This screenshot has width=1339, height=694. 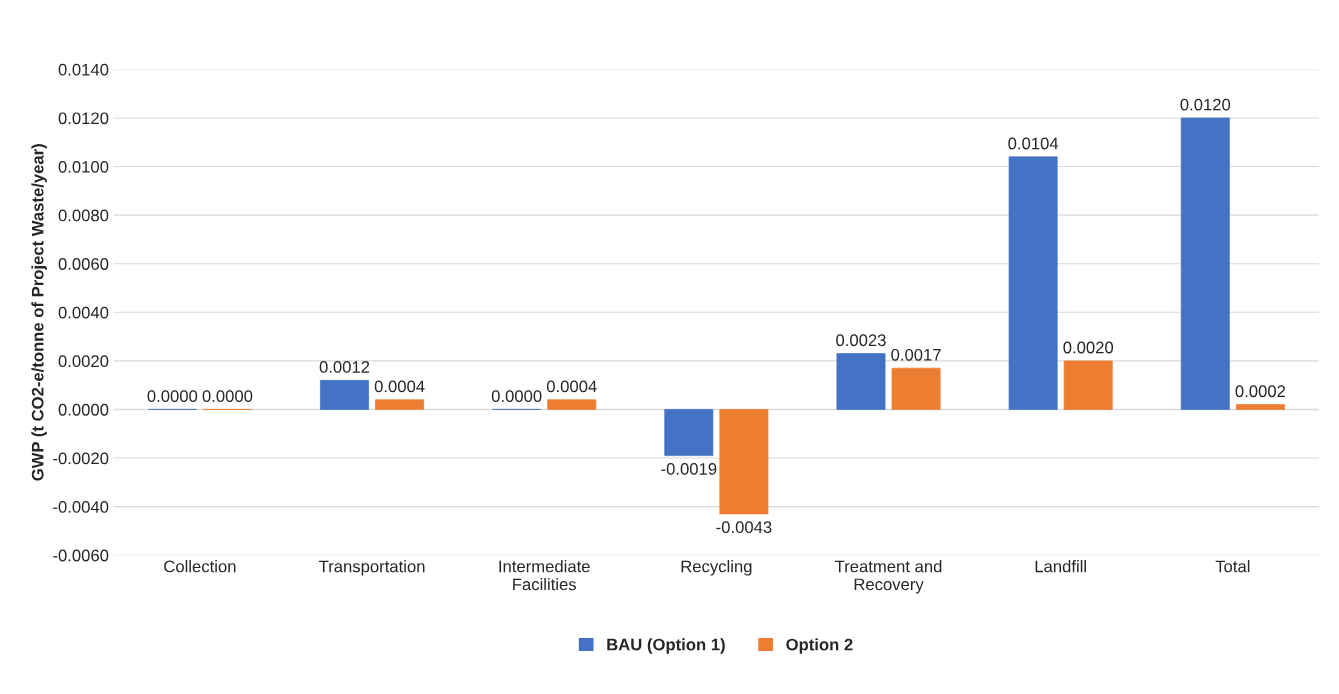 I want to click on y-tick-label: -0.0060, so click(x=81, y=555).